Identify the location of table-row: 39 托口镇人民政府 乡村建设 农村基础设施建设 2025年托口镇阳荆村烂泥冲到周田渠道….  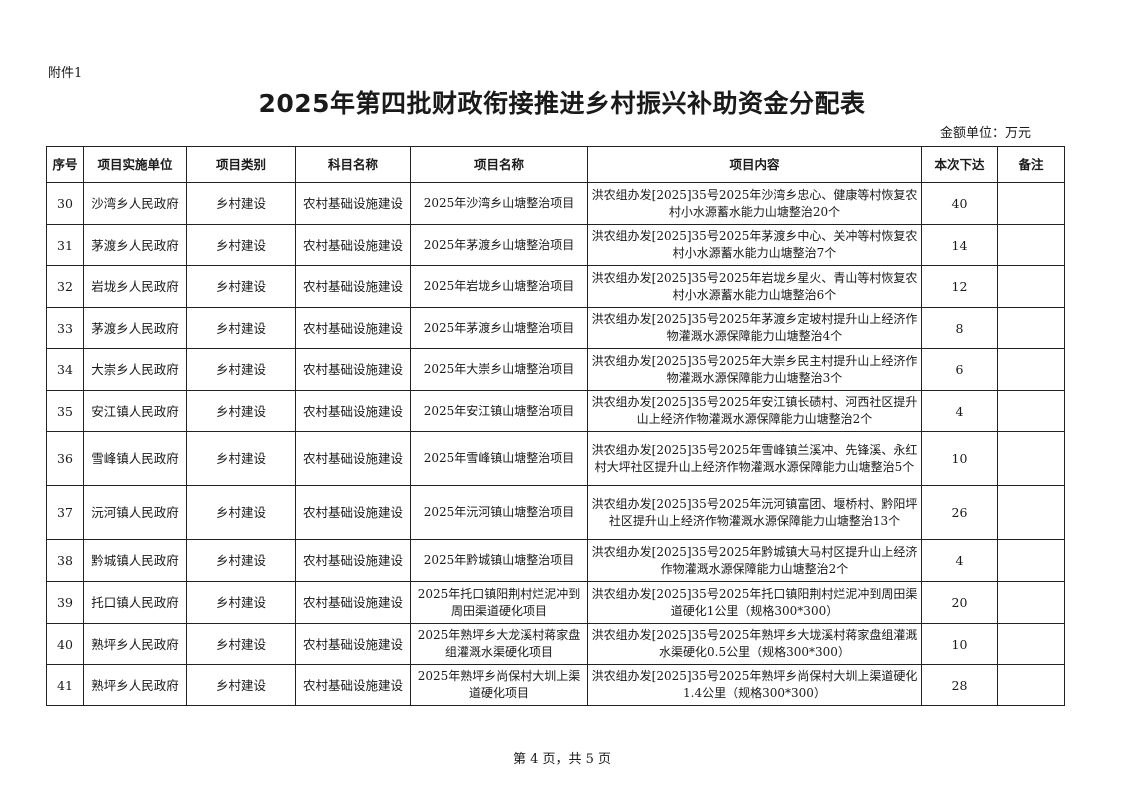
(555, 602).